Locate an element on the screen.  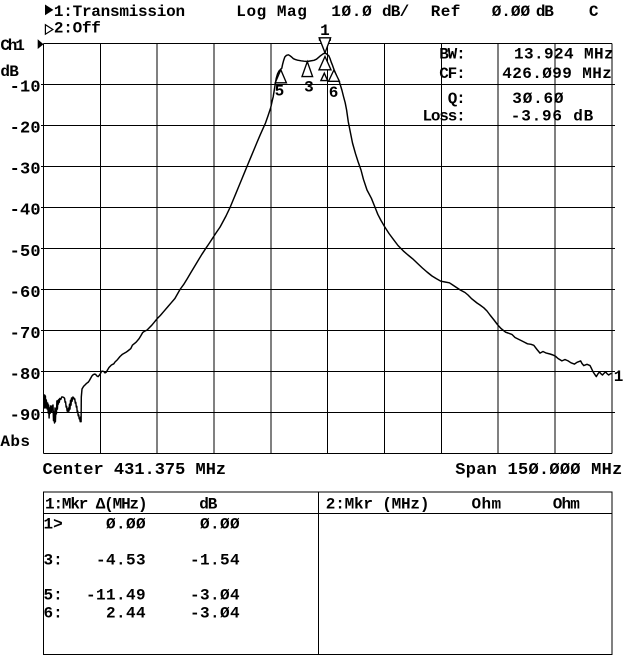
svg-text: 3Ø.6Ø is located at coordinates (538, 99).